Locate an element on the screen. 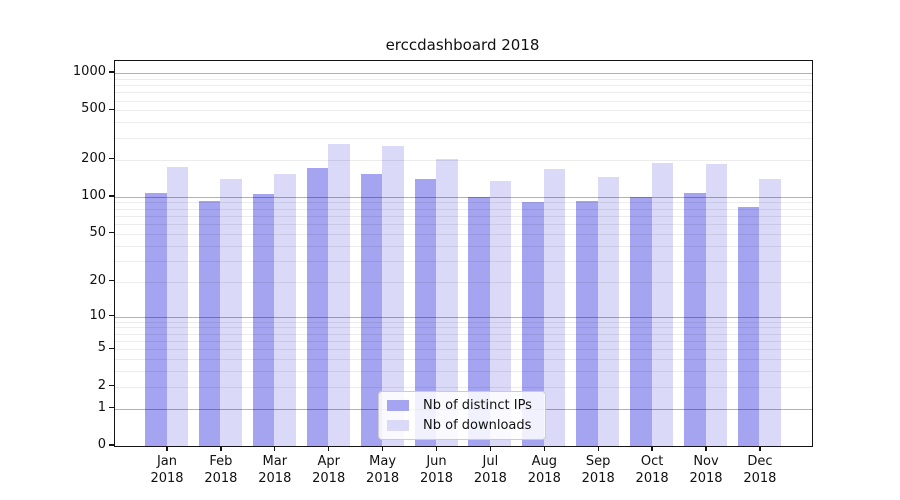 This screenshot has height=500, width=900. xtick-mark-jul is located at coordinates (490, 448).